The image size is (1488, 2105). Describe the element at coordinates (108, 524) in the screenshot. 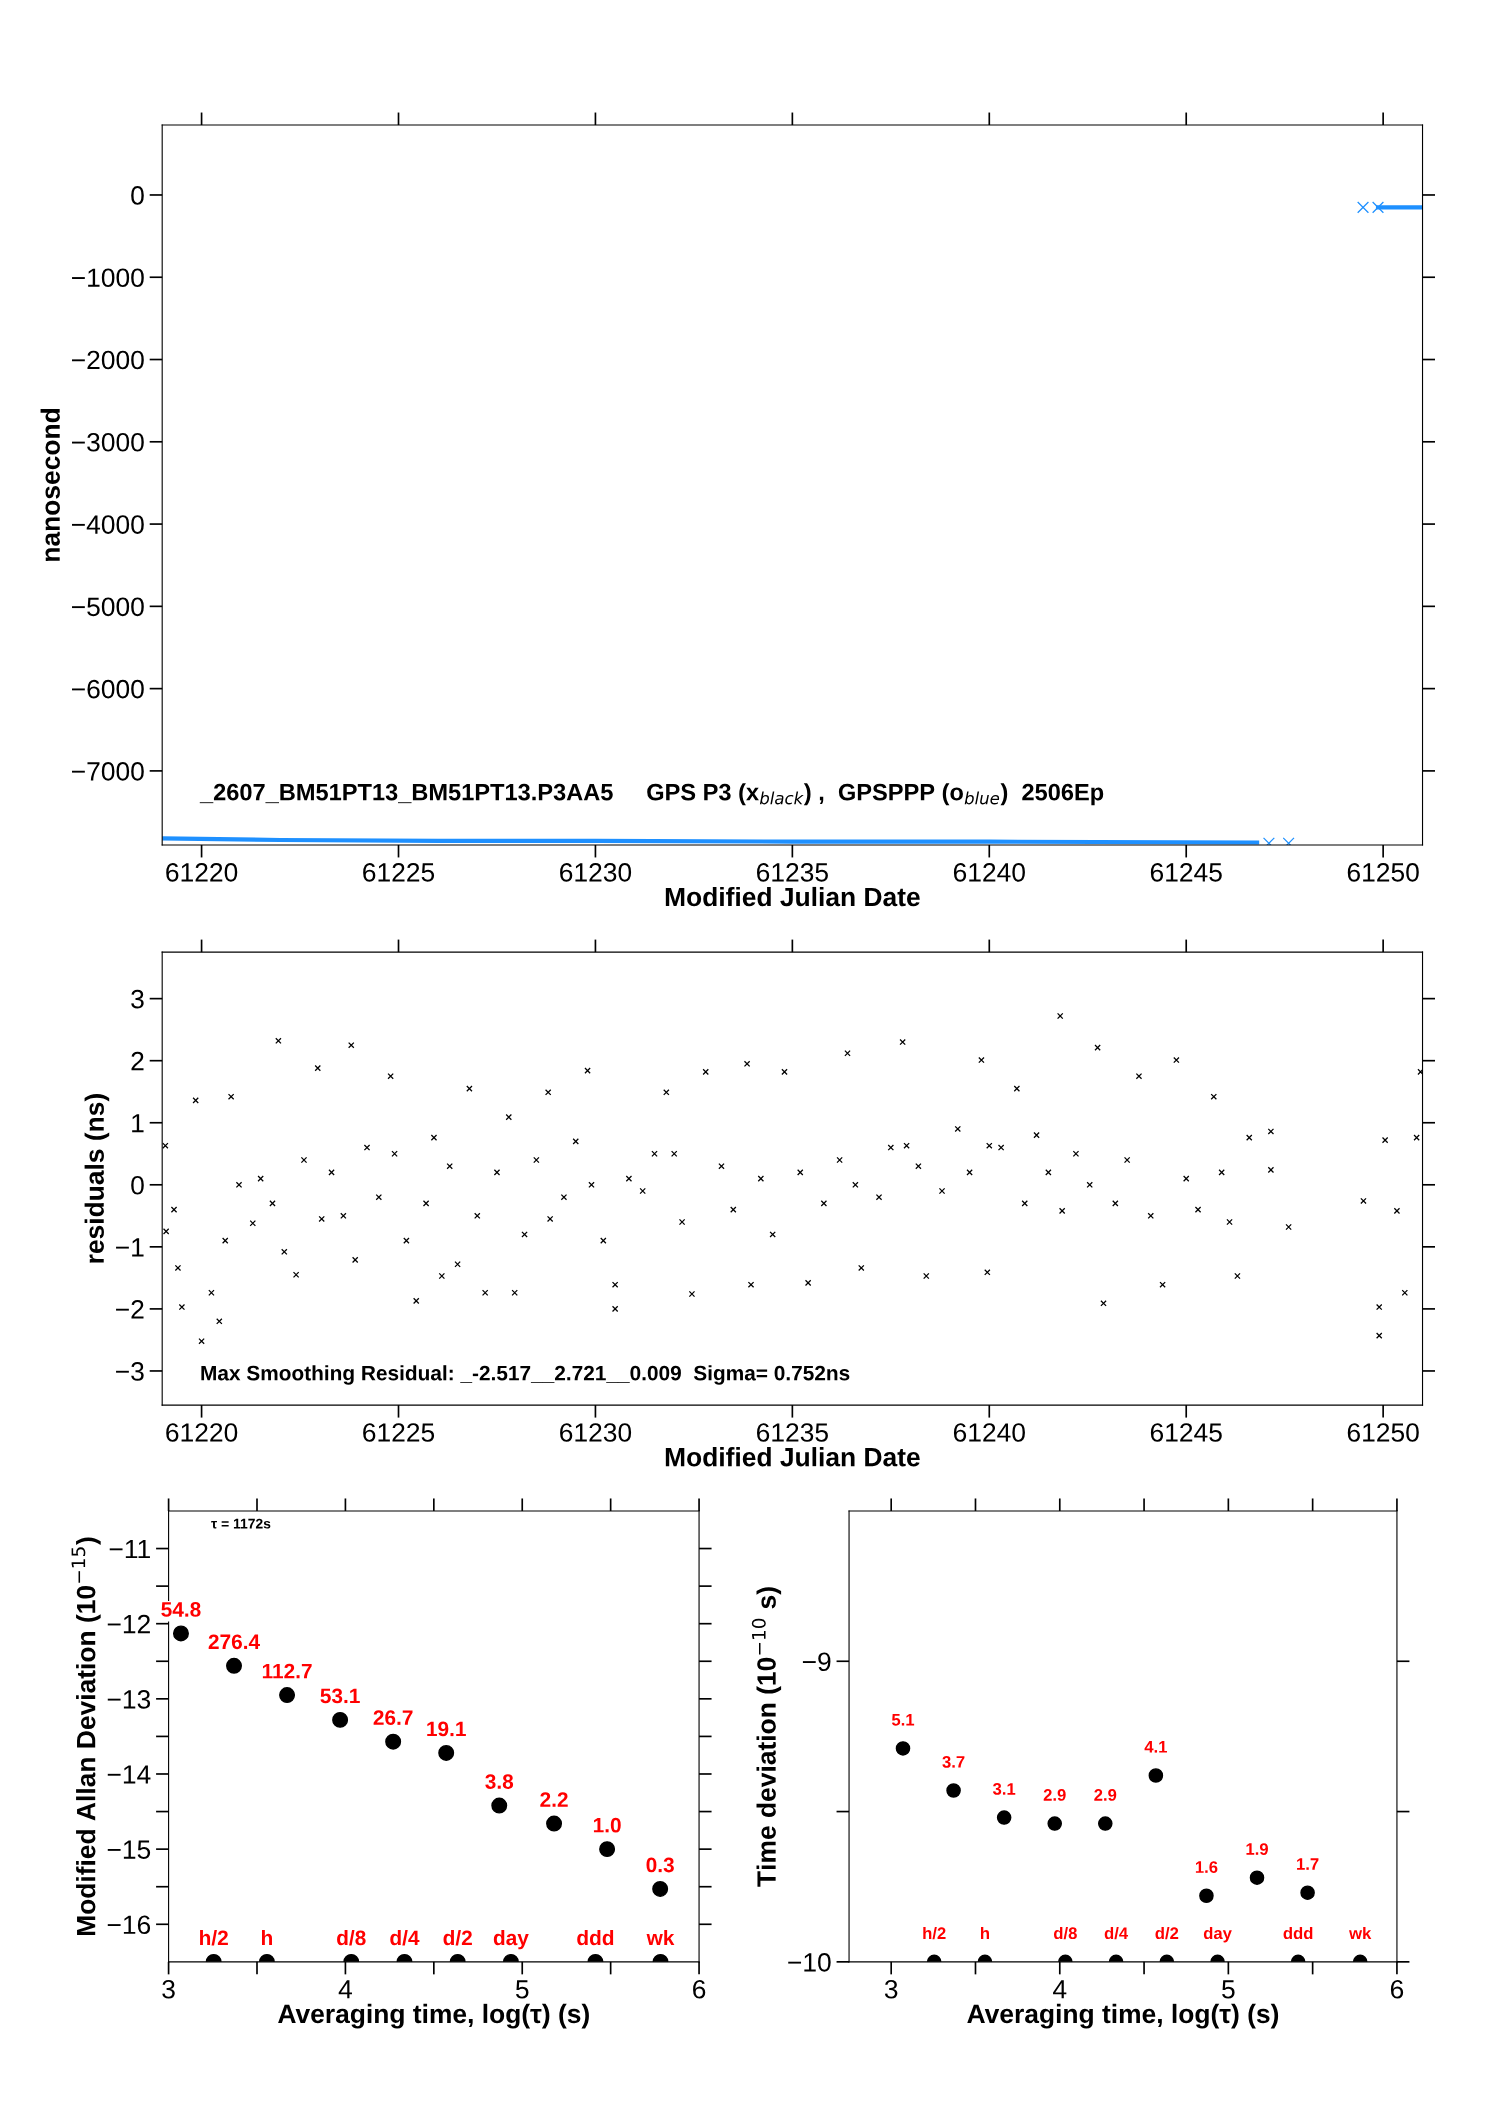

I see `y-tick-label: −4000` at that location.